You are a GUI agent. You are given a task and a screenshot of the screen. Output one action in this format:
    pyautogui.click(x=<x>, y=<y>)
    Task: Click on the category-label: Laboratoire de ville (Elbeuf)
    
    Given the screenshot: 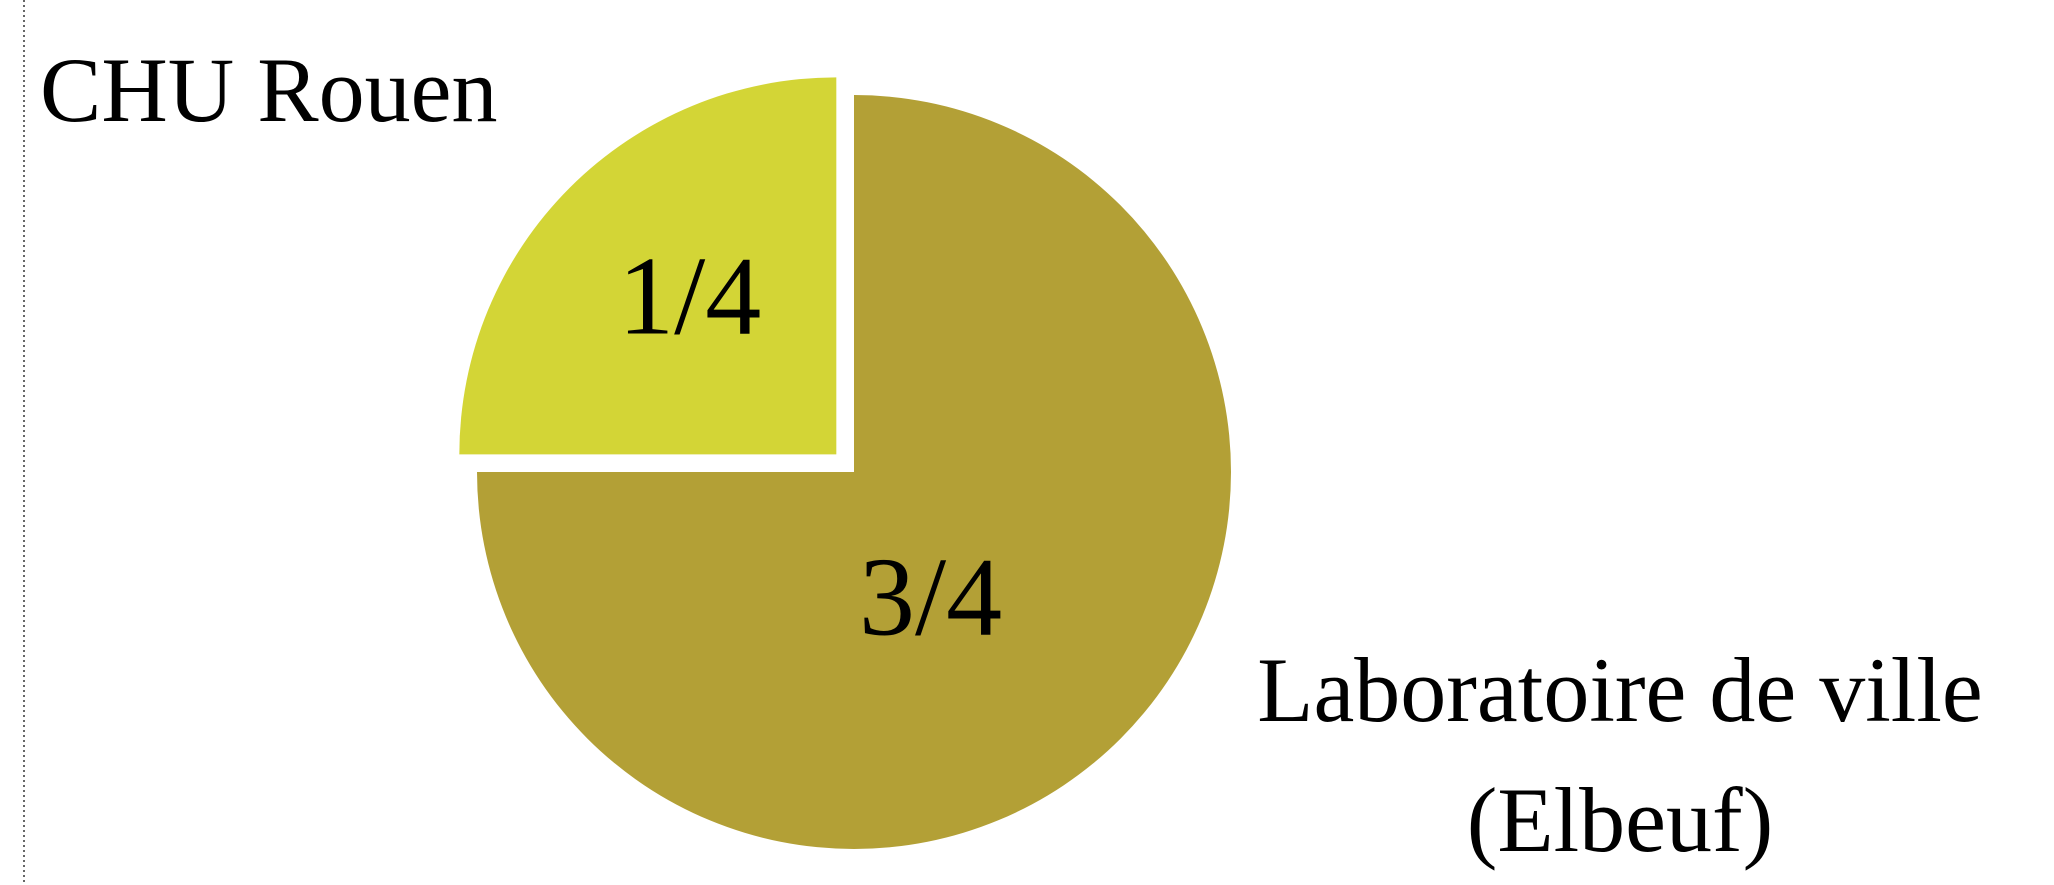 What is the action you would take?
    pyautogui.click(x=1620, y=755)
    